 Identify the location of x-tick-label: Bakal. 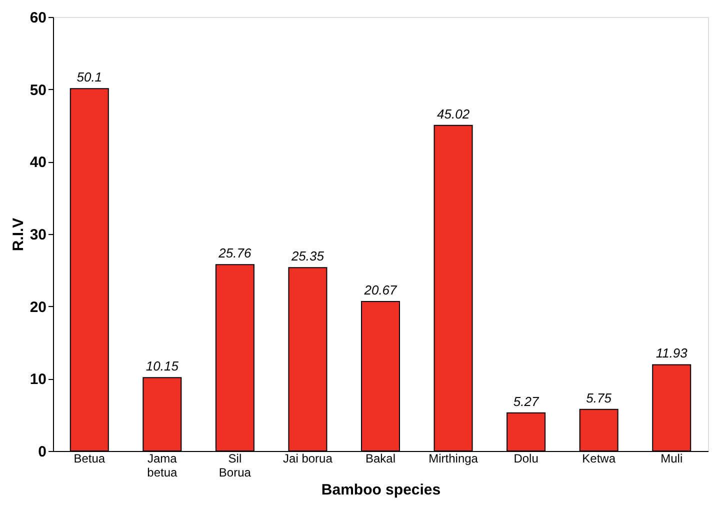
(380, 459).